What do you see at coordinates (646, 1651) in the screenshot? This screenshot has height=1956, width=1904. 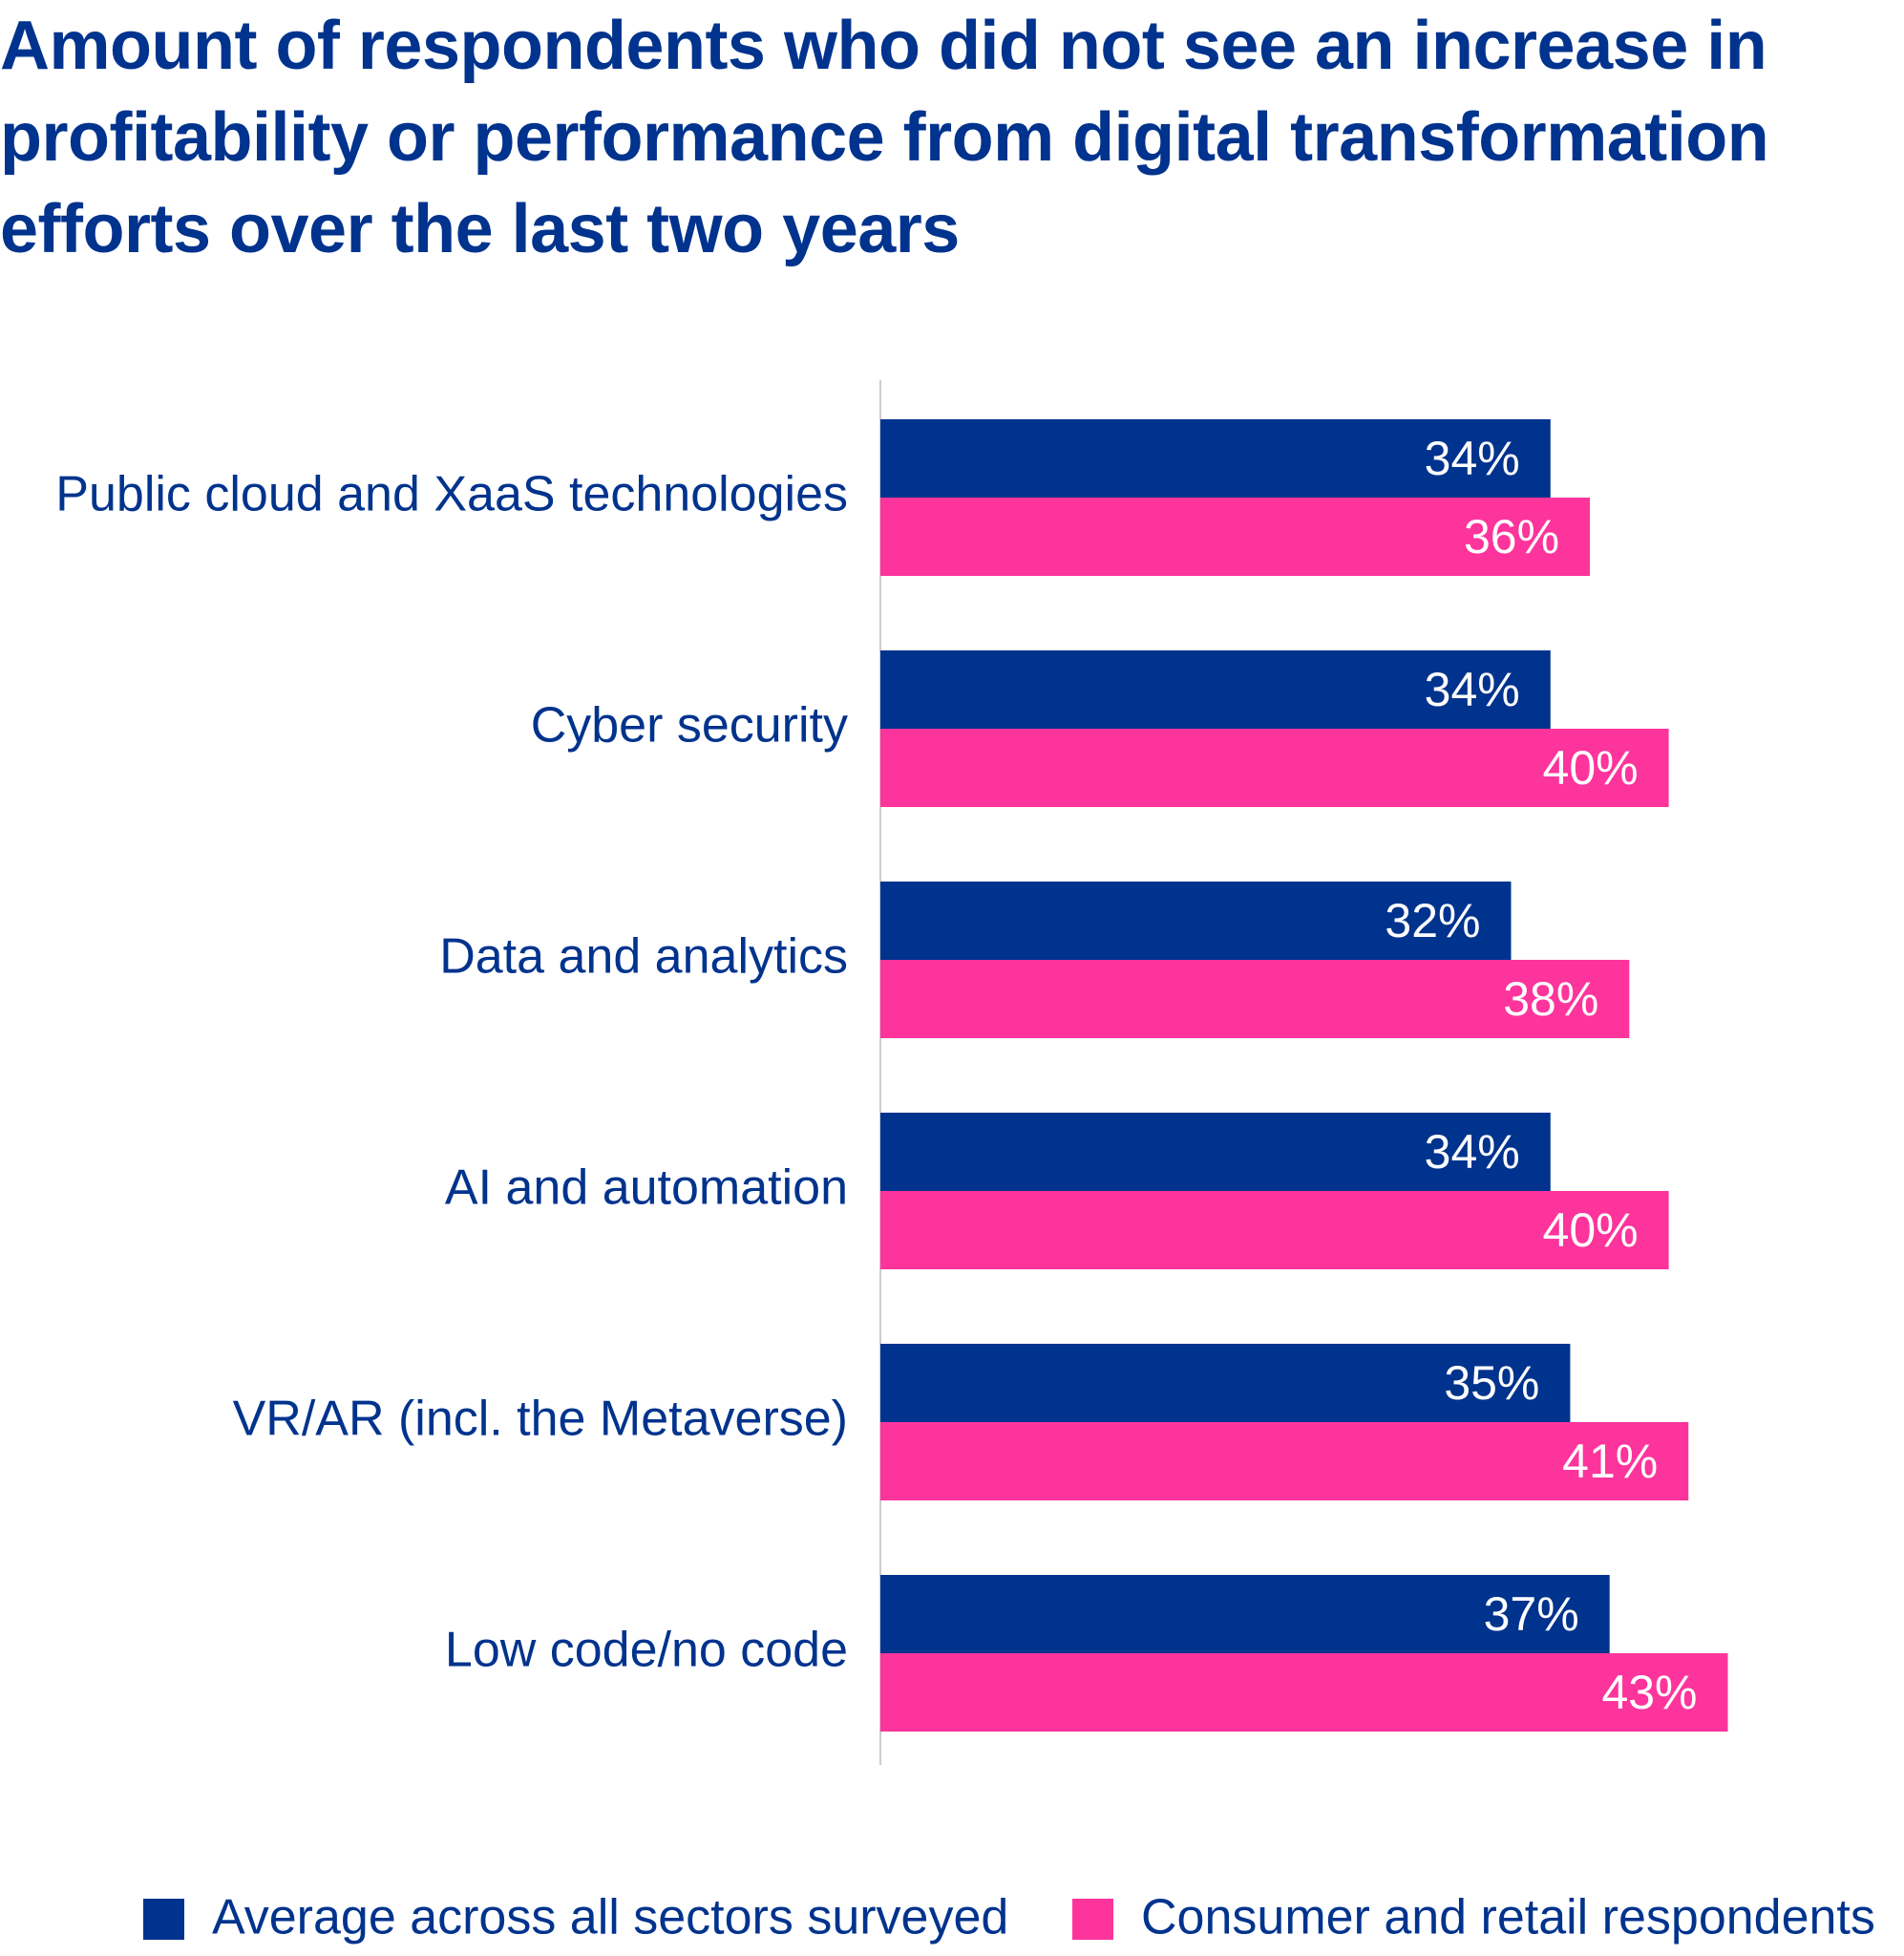 I see `category-label: Low code/no code` at bounding box center [646, 1651].